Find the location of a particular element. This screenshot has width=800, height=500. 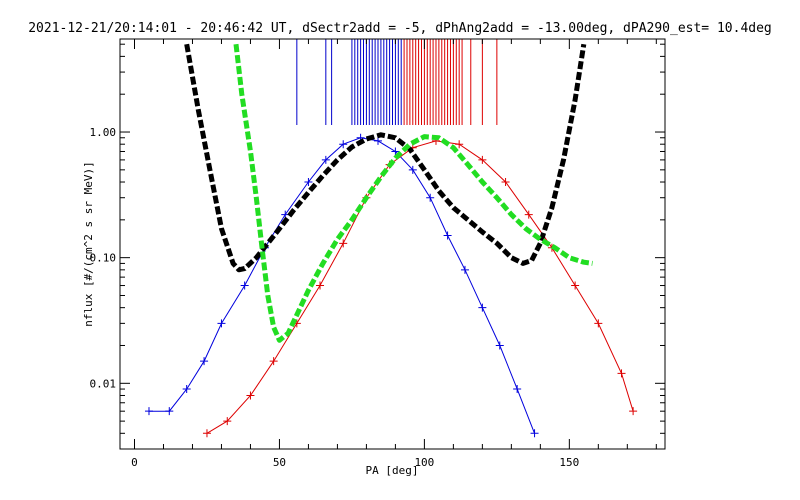

y-tick-label-2: 1.00 is located at coordinates (103, 132).